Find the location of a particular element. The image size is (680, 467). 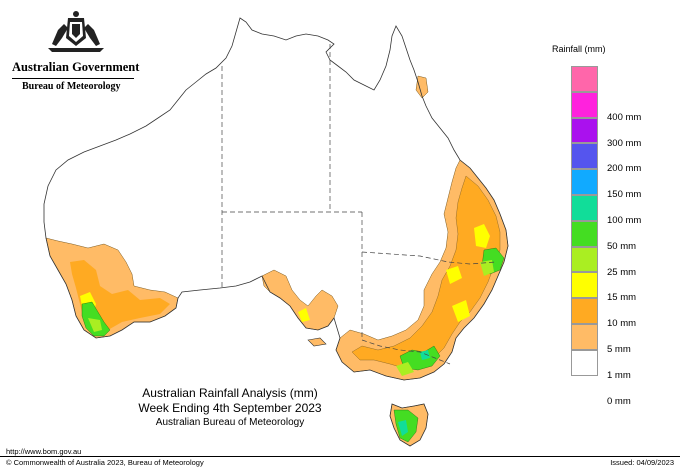

rain-area-ne-qld is located at coordinates (422, 87).